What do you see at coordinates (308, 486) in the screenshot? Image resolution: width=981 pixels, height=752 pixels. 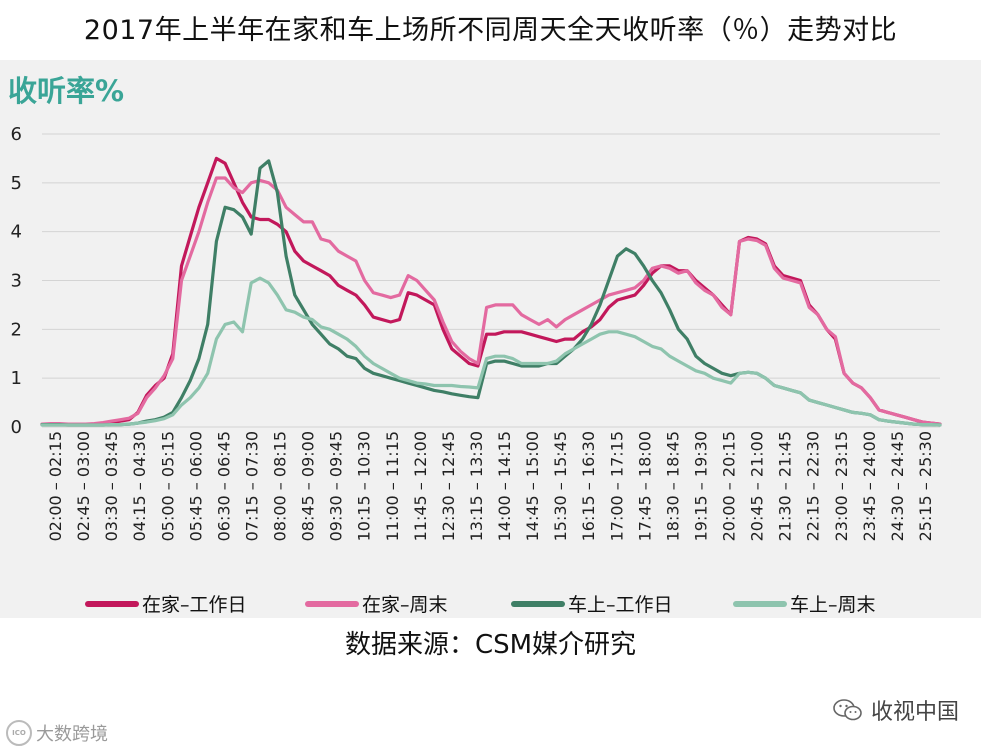 I see `x-tick-label-9: 08:45 – 09:00` at bounding box center [308, 486].